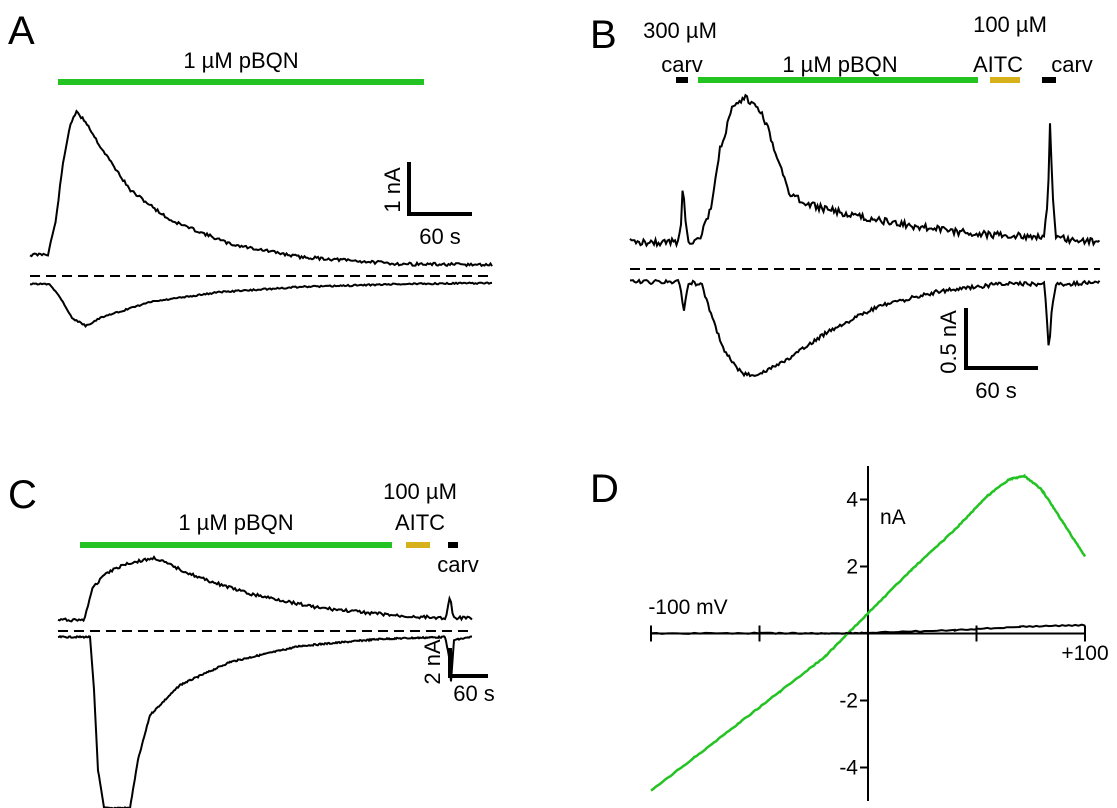 This screenshot has width=1117, height=808. Describe the element at coordinates (604, 489) in the screenshot. I see `panel-letter-d: D` at that location.